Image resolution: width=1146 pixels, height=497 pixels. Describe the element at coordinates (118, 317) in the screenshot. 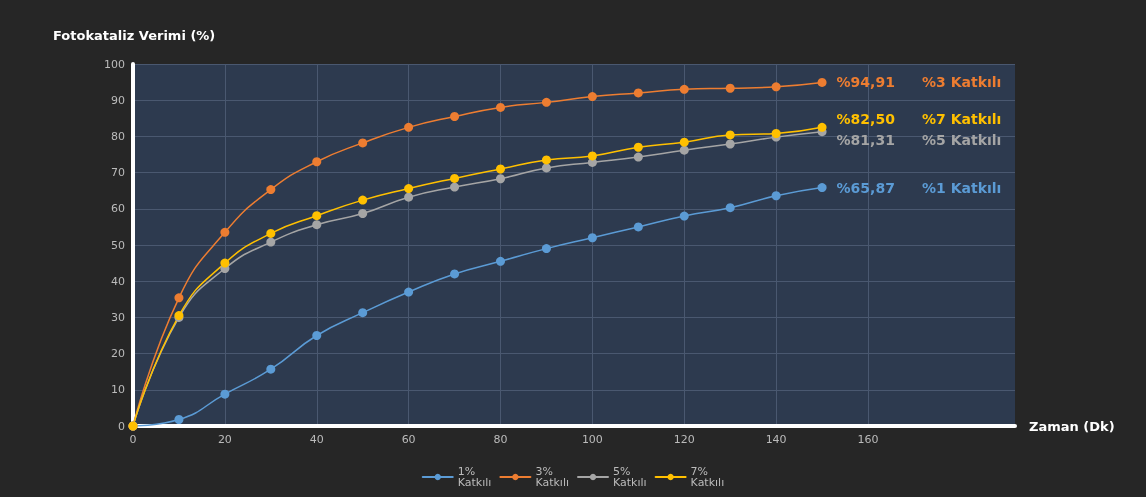

I see `y-tick-label: 30` at that location.